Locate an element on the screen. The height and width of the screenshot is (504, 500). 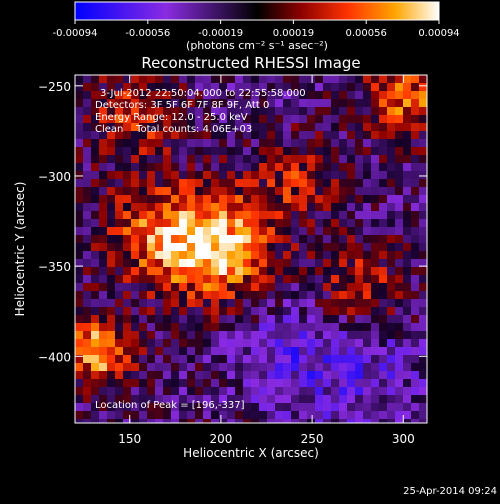
colorbar-tick-label: 0.00094 is located at coordinates (438, 33).